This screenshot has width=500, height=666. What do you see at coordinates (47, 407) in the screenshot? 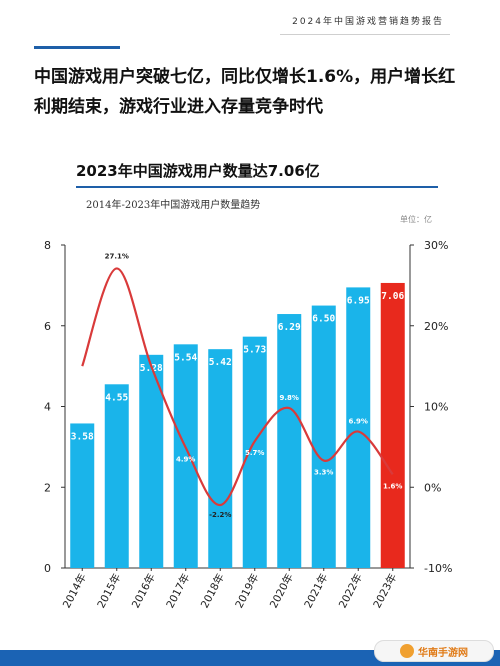
I see `left-tick-label: 4` at bounding box center [47, 407].